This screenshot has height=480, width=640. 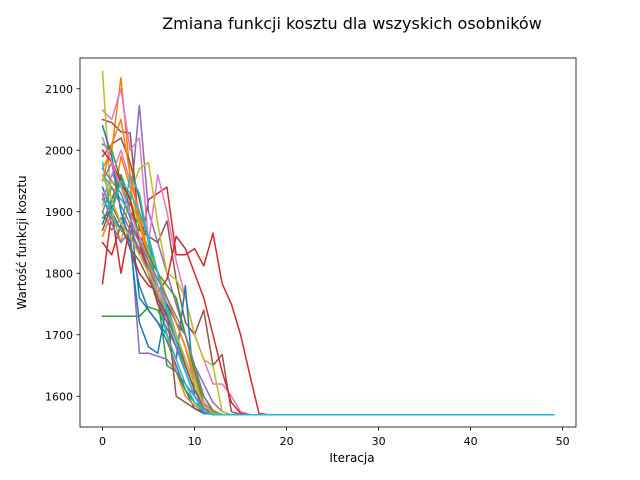 What do you see at coordinates (195, 441) in the screenshot?
I see `x-tick-label: 10` at bounding box center [195, 441].